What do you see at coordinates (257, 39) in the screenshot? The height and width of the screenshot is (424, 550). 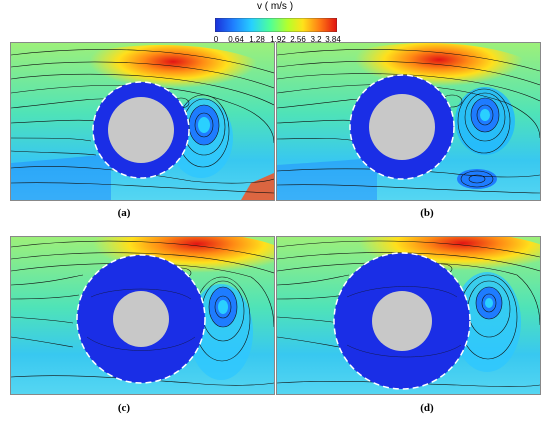 I see `colorbar-tick: 1.28` at bounding box center [257, 39].